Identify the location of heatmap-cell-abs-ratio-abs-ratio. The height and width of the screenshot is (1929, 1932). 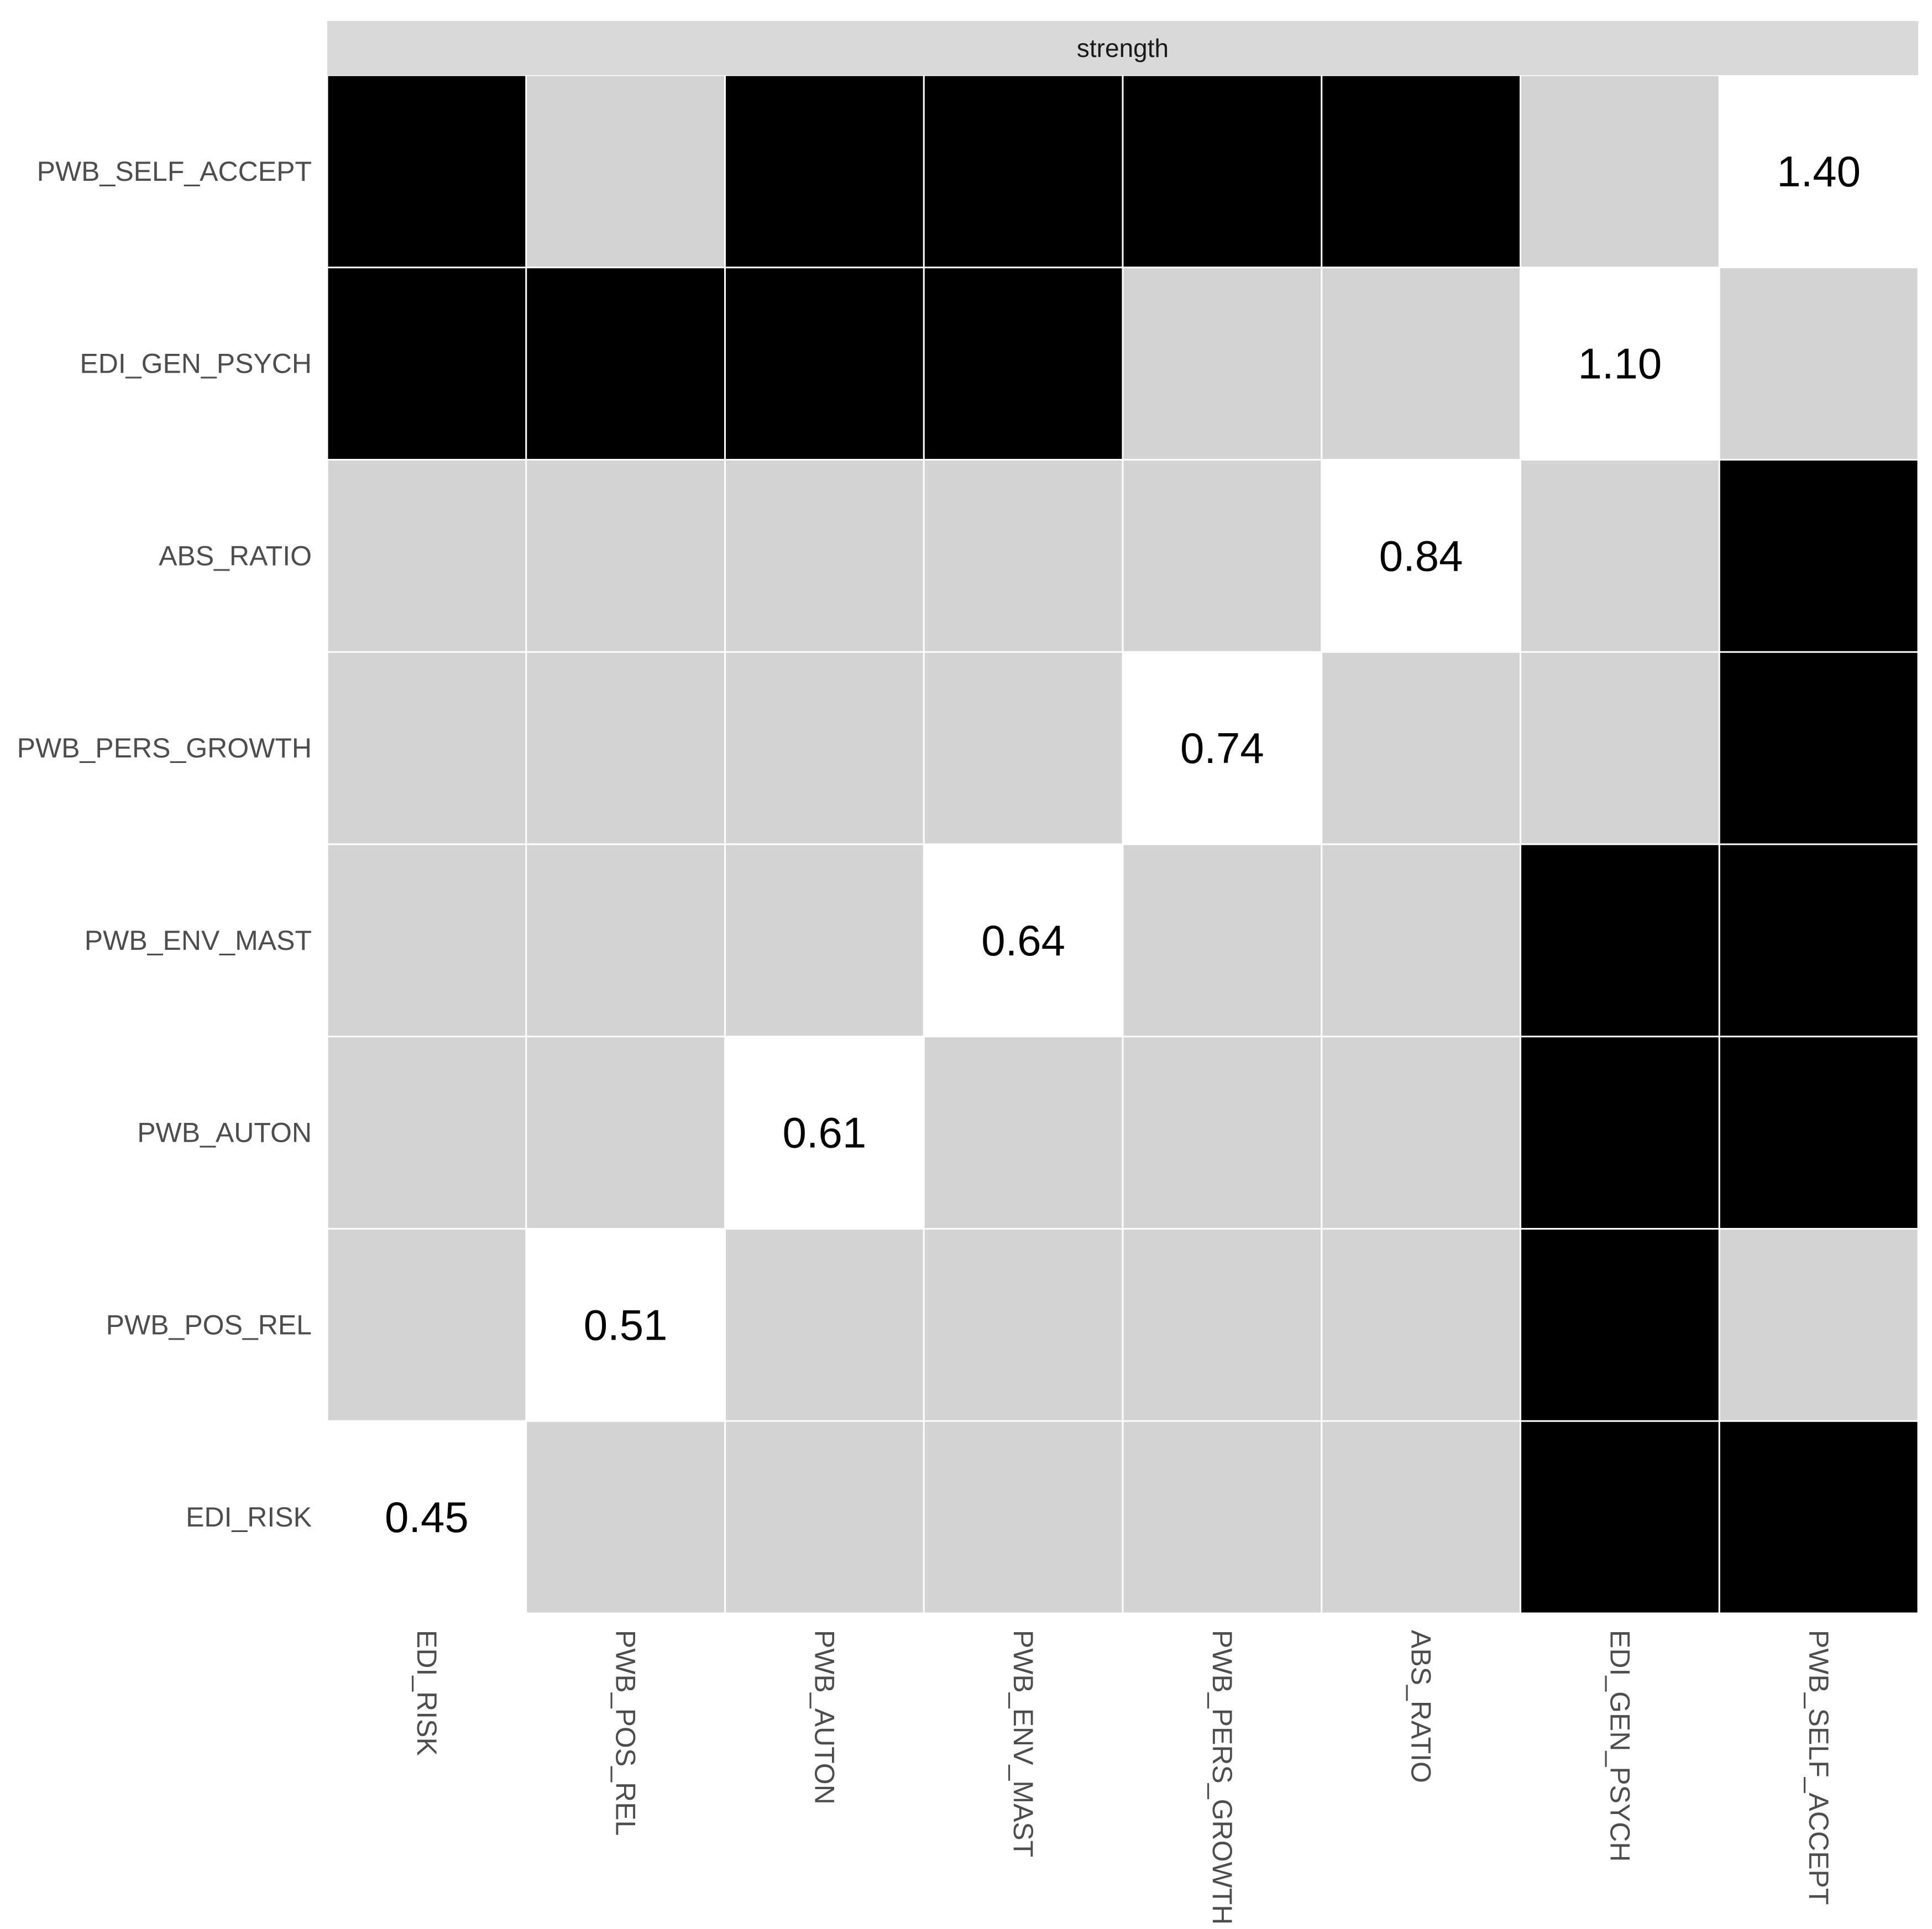
(1421, 556).